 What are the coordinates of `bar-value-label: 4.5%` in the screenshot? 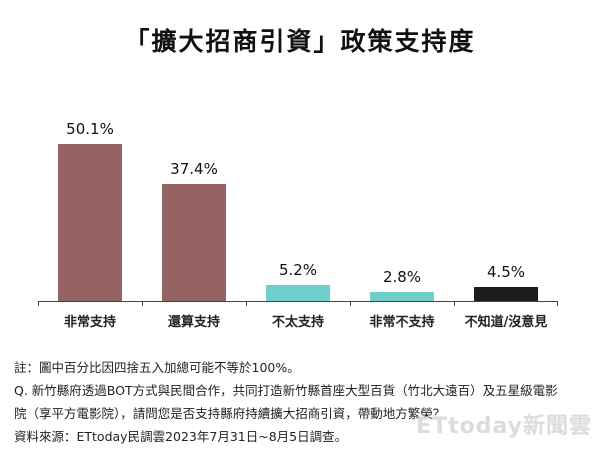 It's located at (506, 272).